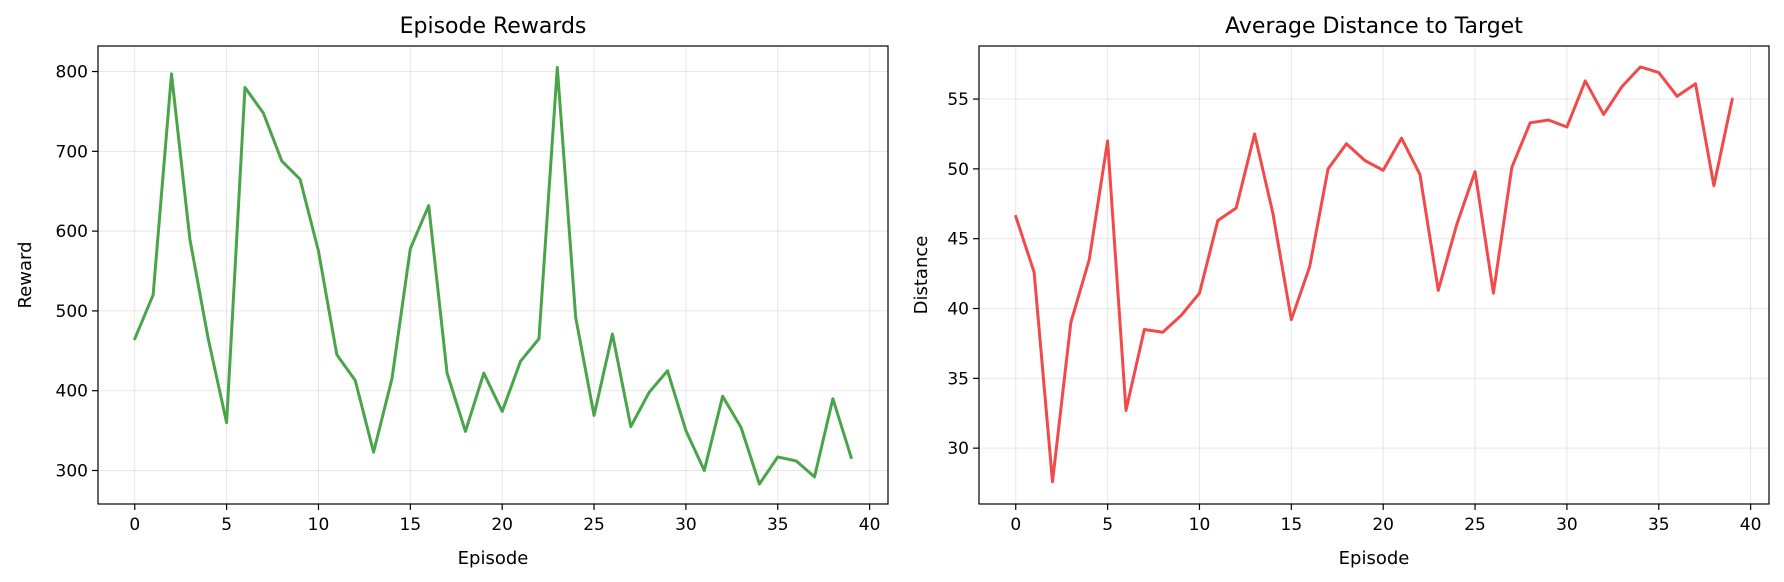  What do you see at coordinates (72, 312) in the screenshot?
I see `y-tick-label: 500` at bounding box center [72, 312].